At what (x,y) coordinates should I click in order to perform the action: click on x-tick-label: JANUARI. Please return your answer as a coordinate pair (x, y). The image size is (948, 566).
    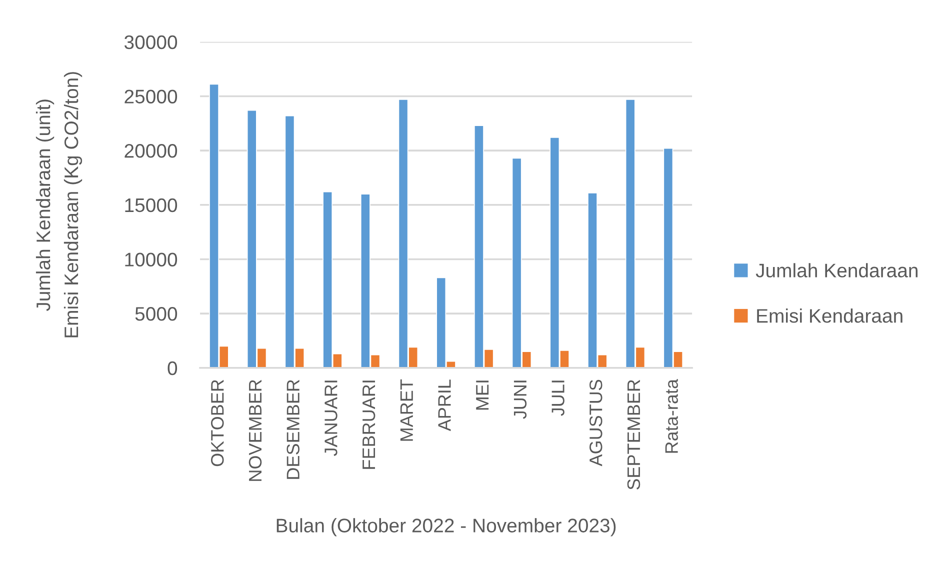
    Looking at the image, I should click on (331, 418).